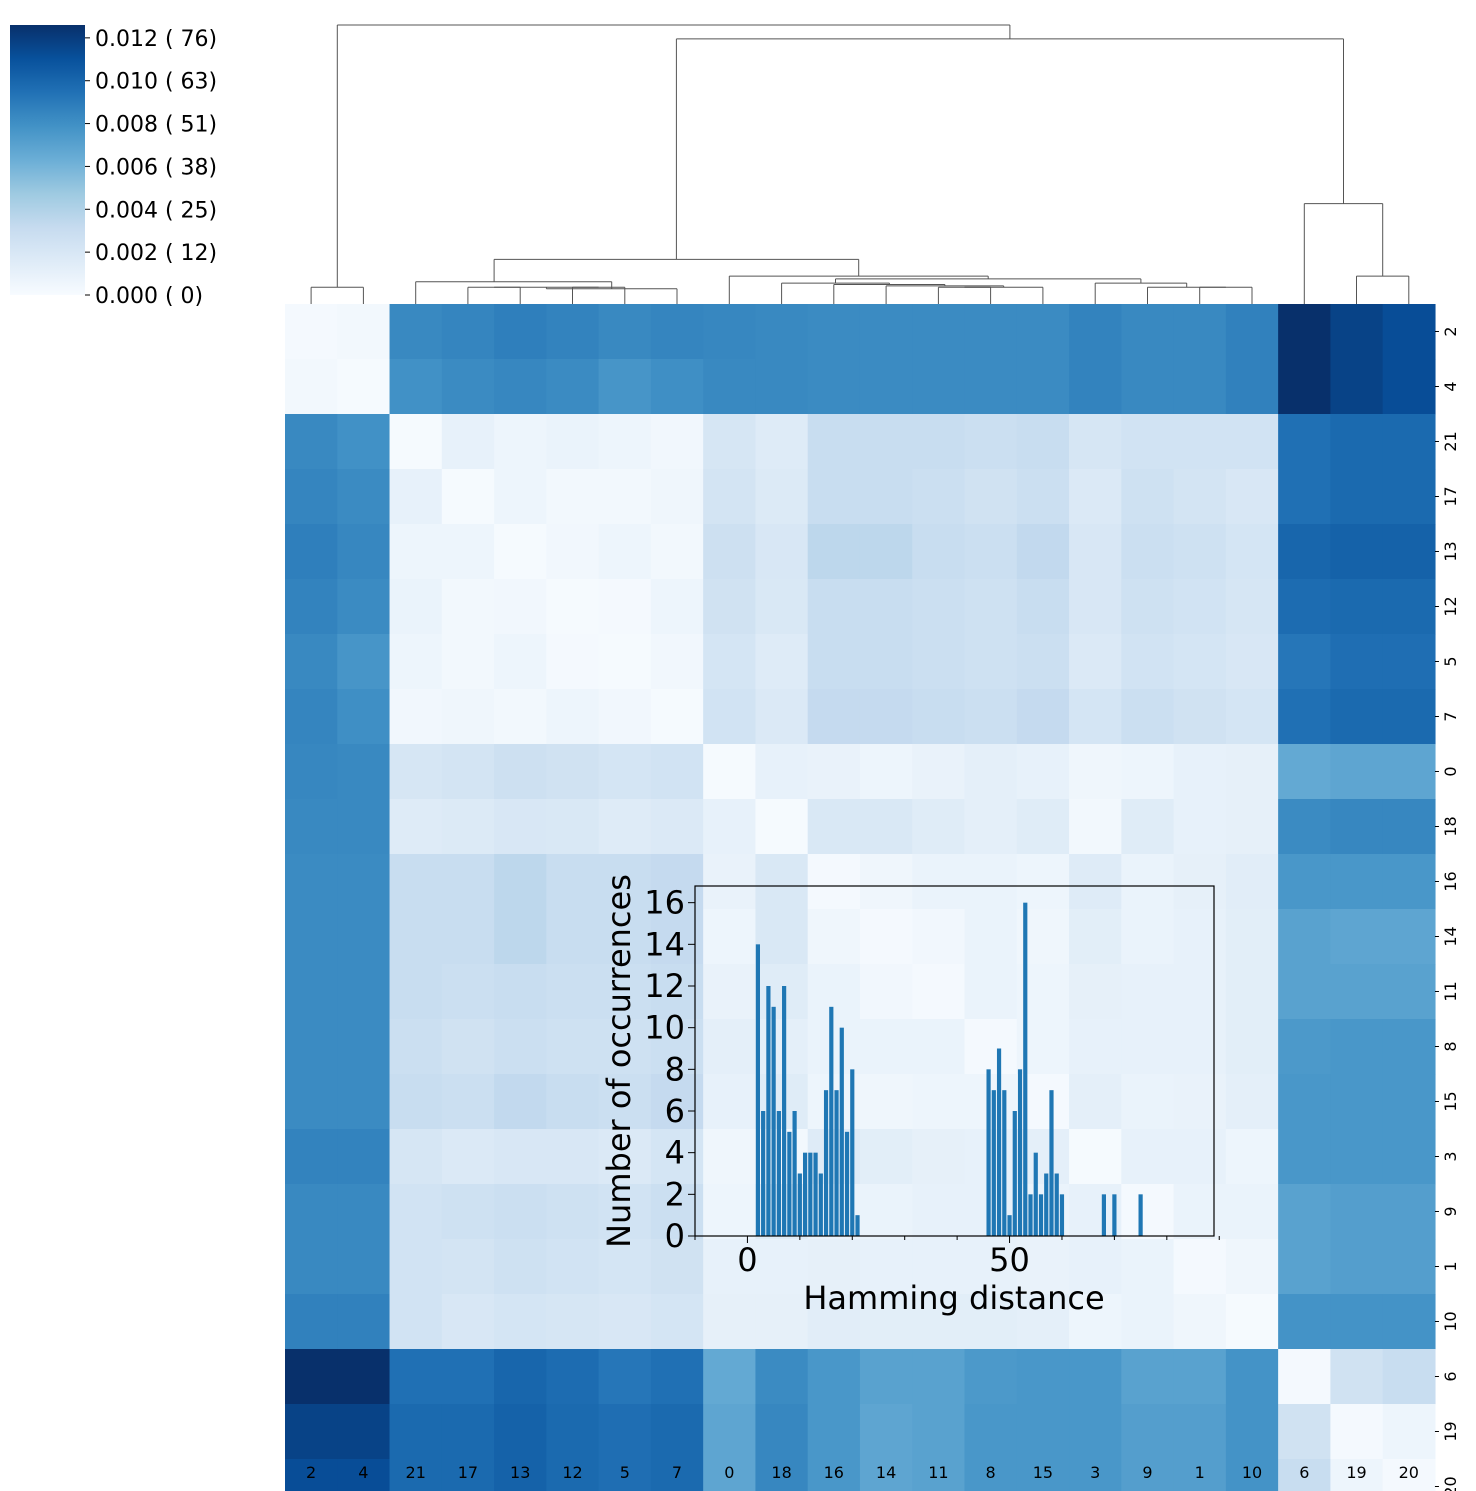 This screenshot has height=1491, width=1476. What do you see at coordinates (572, 1472) in the screenshot?
I see `column-label: 12` at bounding box center [572, 1472].